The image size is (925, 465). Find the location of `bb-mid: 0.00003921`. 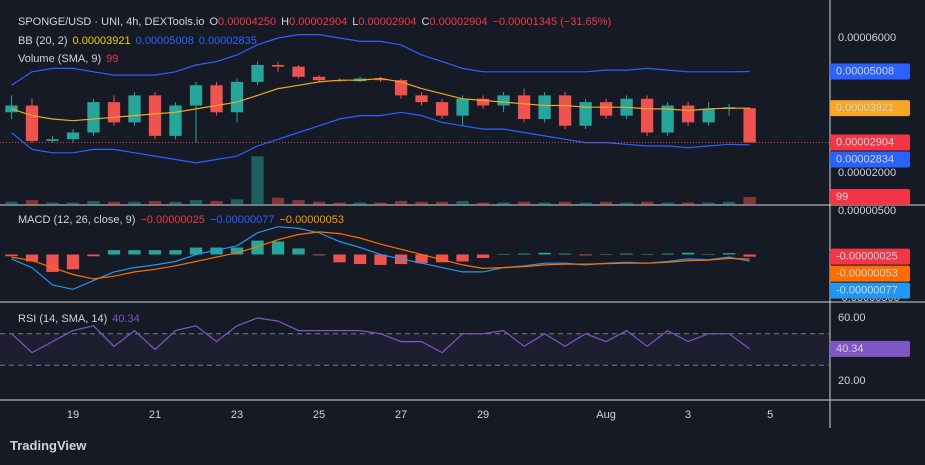

bb-mid: 0.00003921 is located at coordinates (101, 41).